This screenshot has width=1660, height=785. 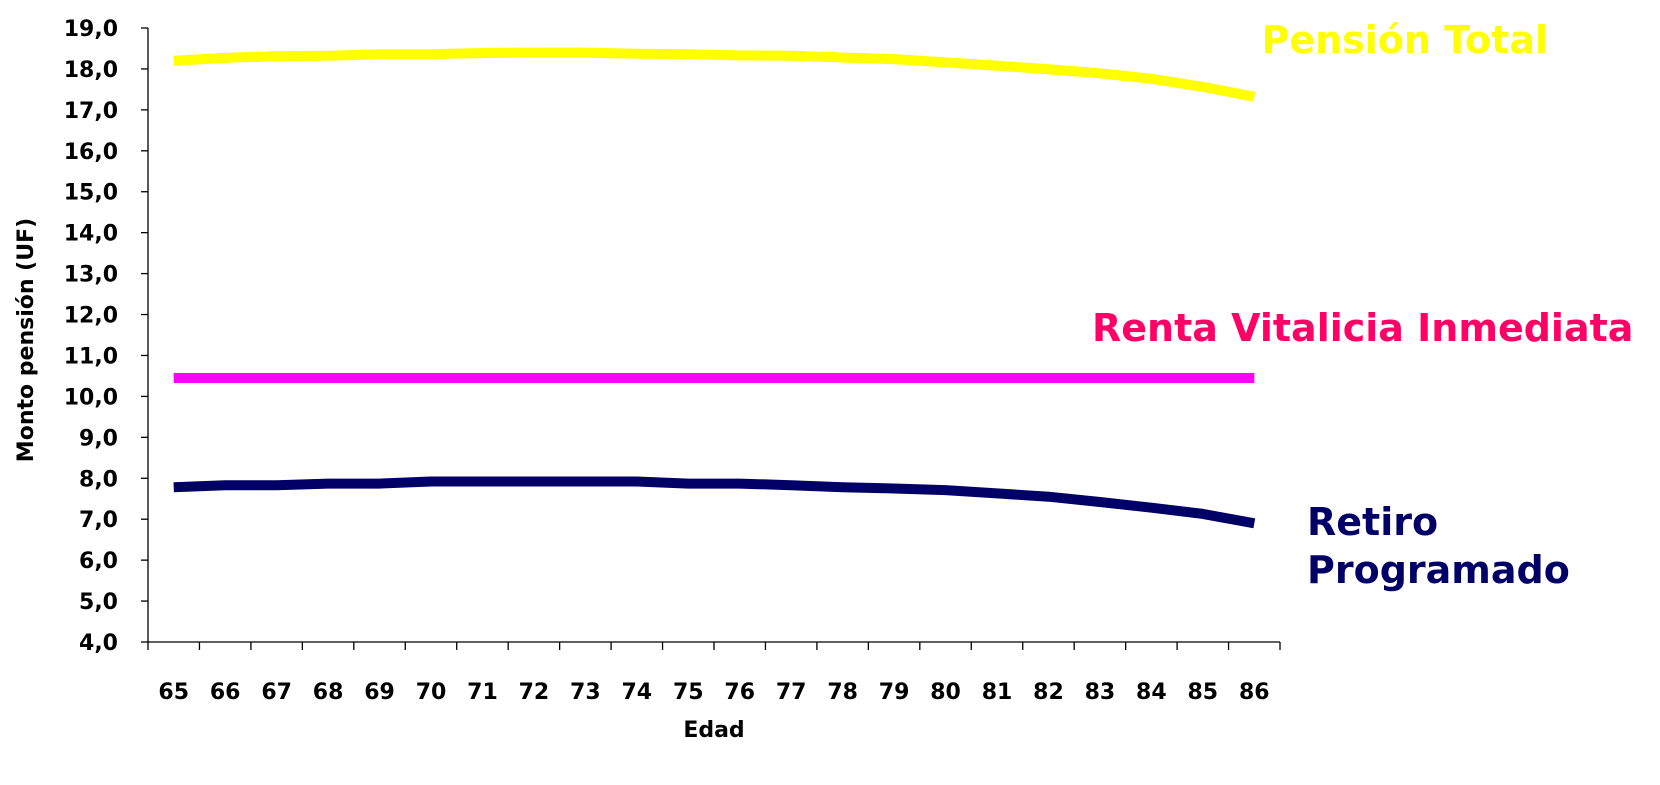 What do you see at coordinates (91, 29) in the screenshot?
I see `y-tick-label: 19,0` at bounding box center [91, 29].